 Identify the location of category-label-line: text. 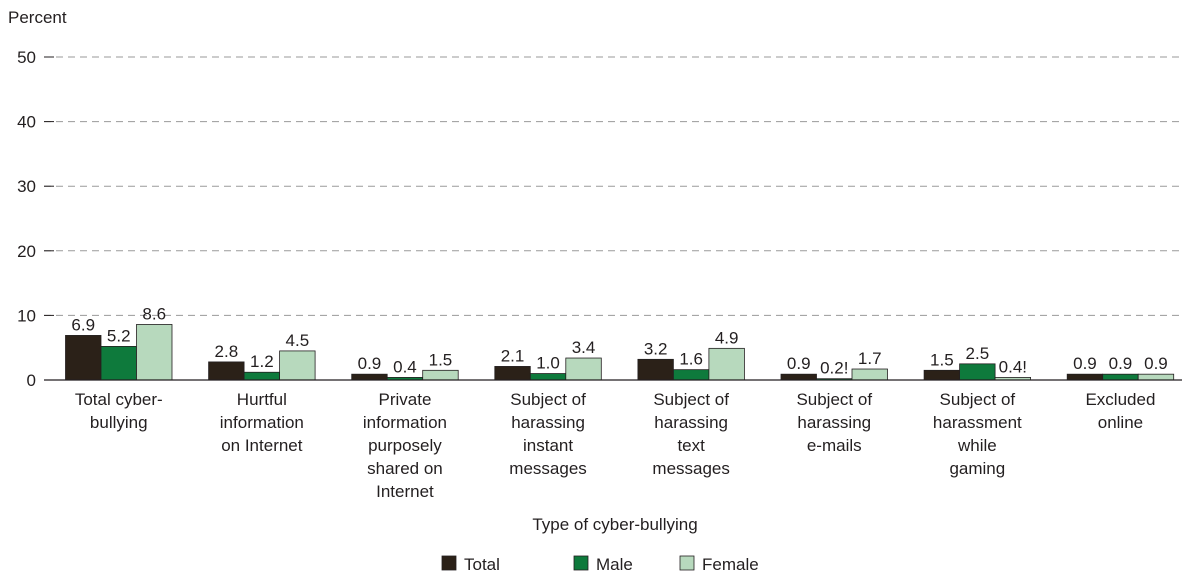
(691, 445).